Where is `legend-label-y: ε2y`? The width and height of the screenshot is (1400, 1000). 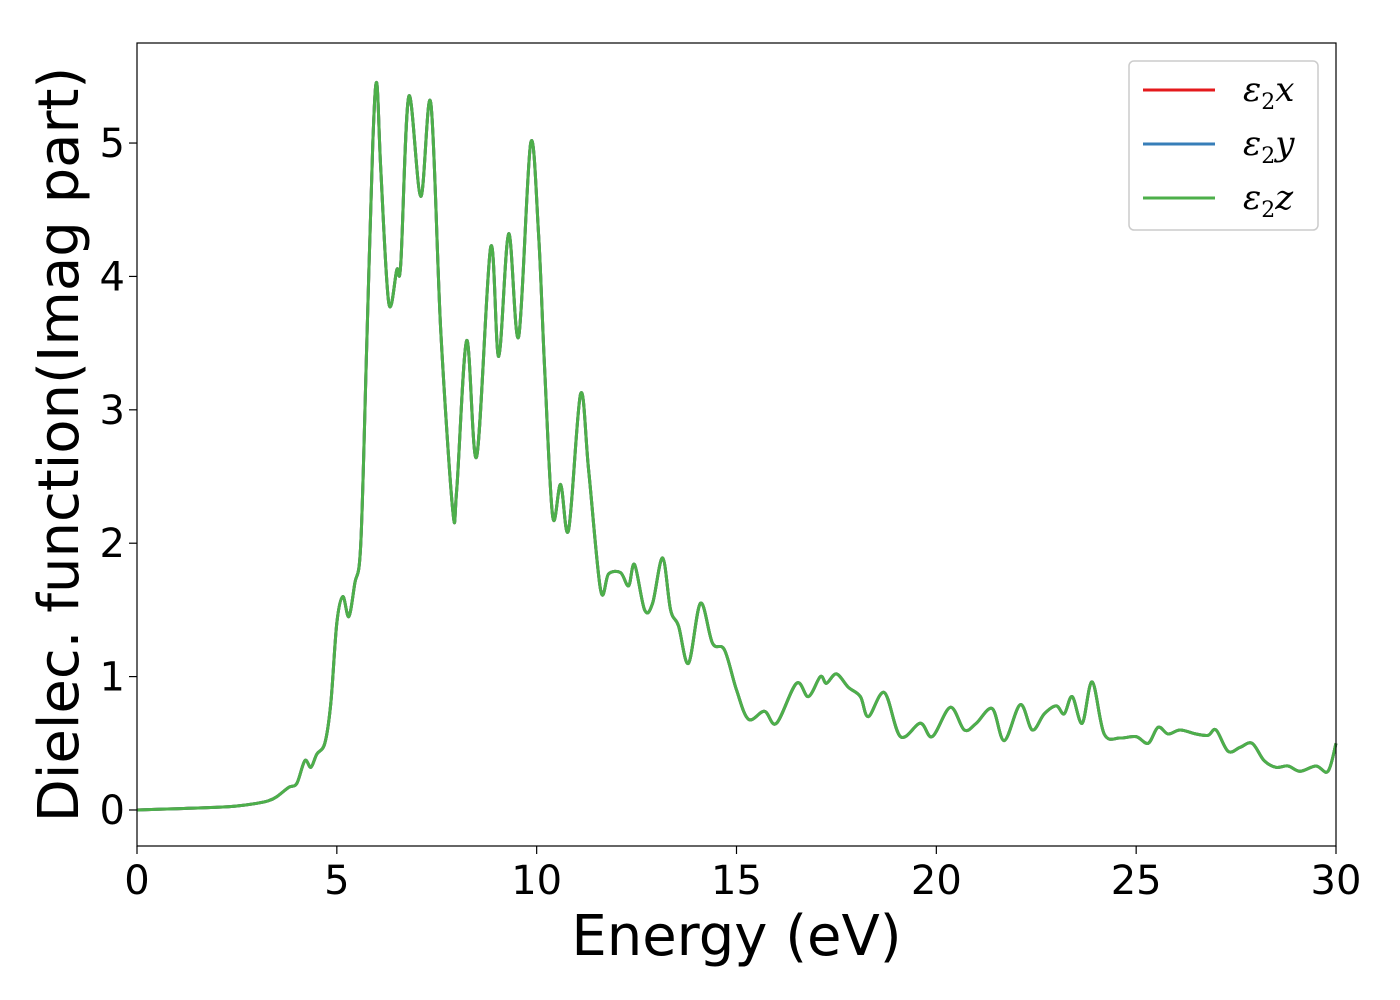
legend-label-y: ε2y is located at coordinates (1269, 146).